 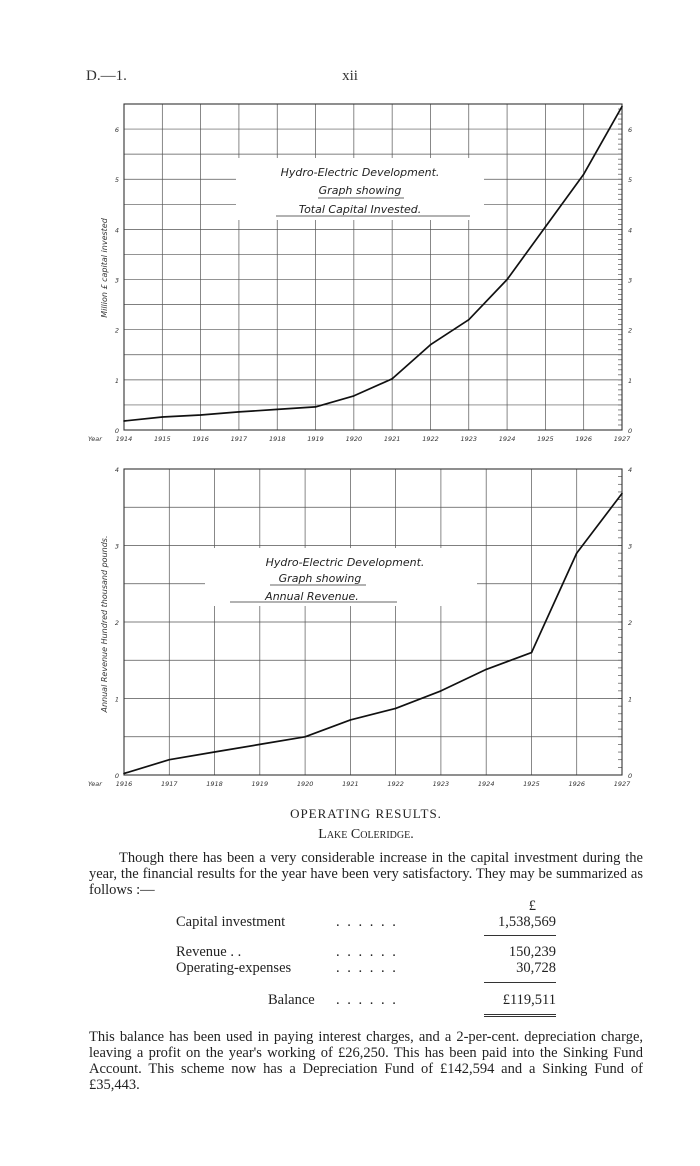 I want to click on chart2-title-box, so click(x=341, y=577).